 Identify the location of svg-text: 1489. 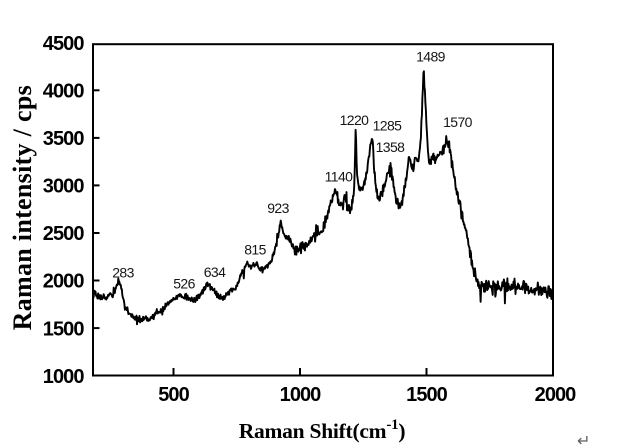
(431, 57).